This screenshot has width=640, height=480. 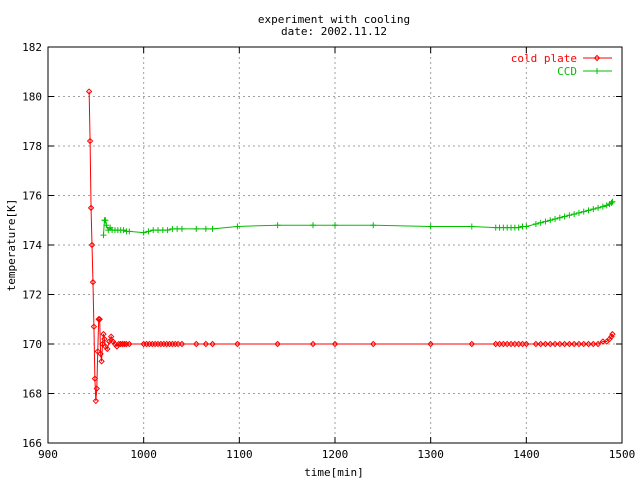 I want to click on x-tick-label: 1300, so click(x=430, y=454).